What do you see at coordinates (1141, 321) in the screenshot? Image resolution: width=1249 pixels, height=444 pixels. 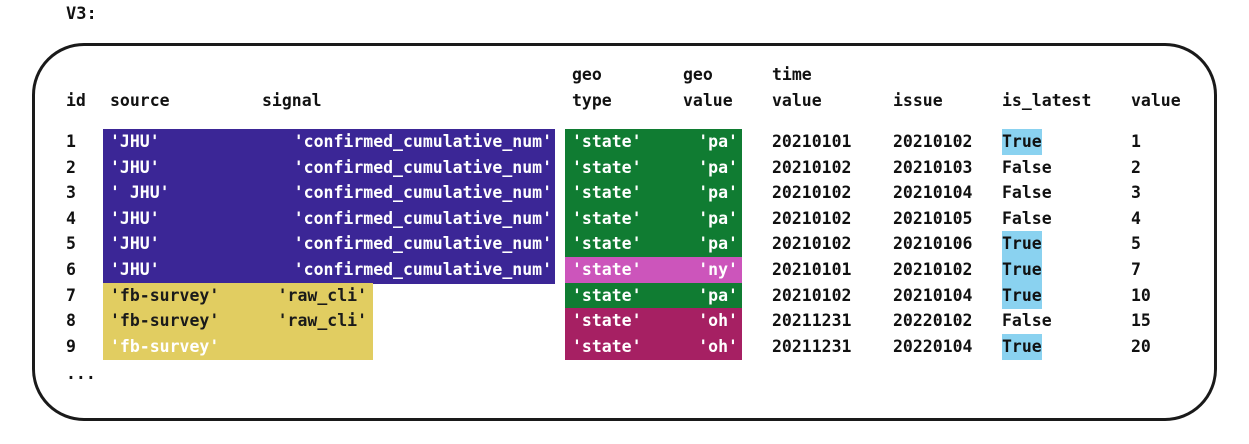 I see `row-value: 15` at bounding box center [1141, 321].